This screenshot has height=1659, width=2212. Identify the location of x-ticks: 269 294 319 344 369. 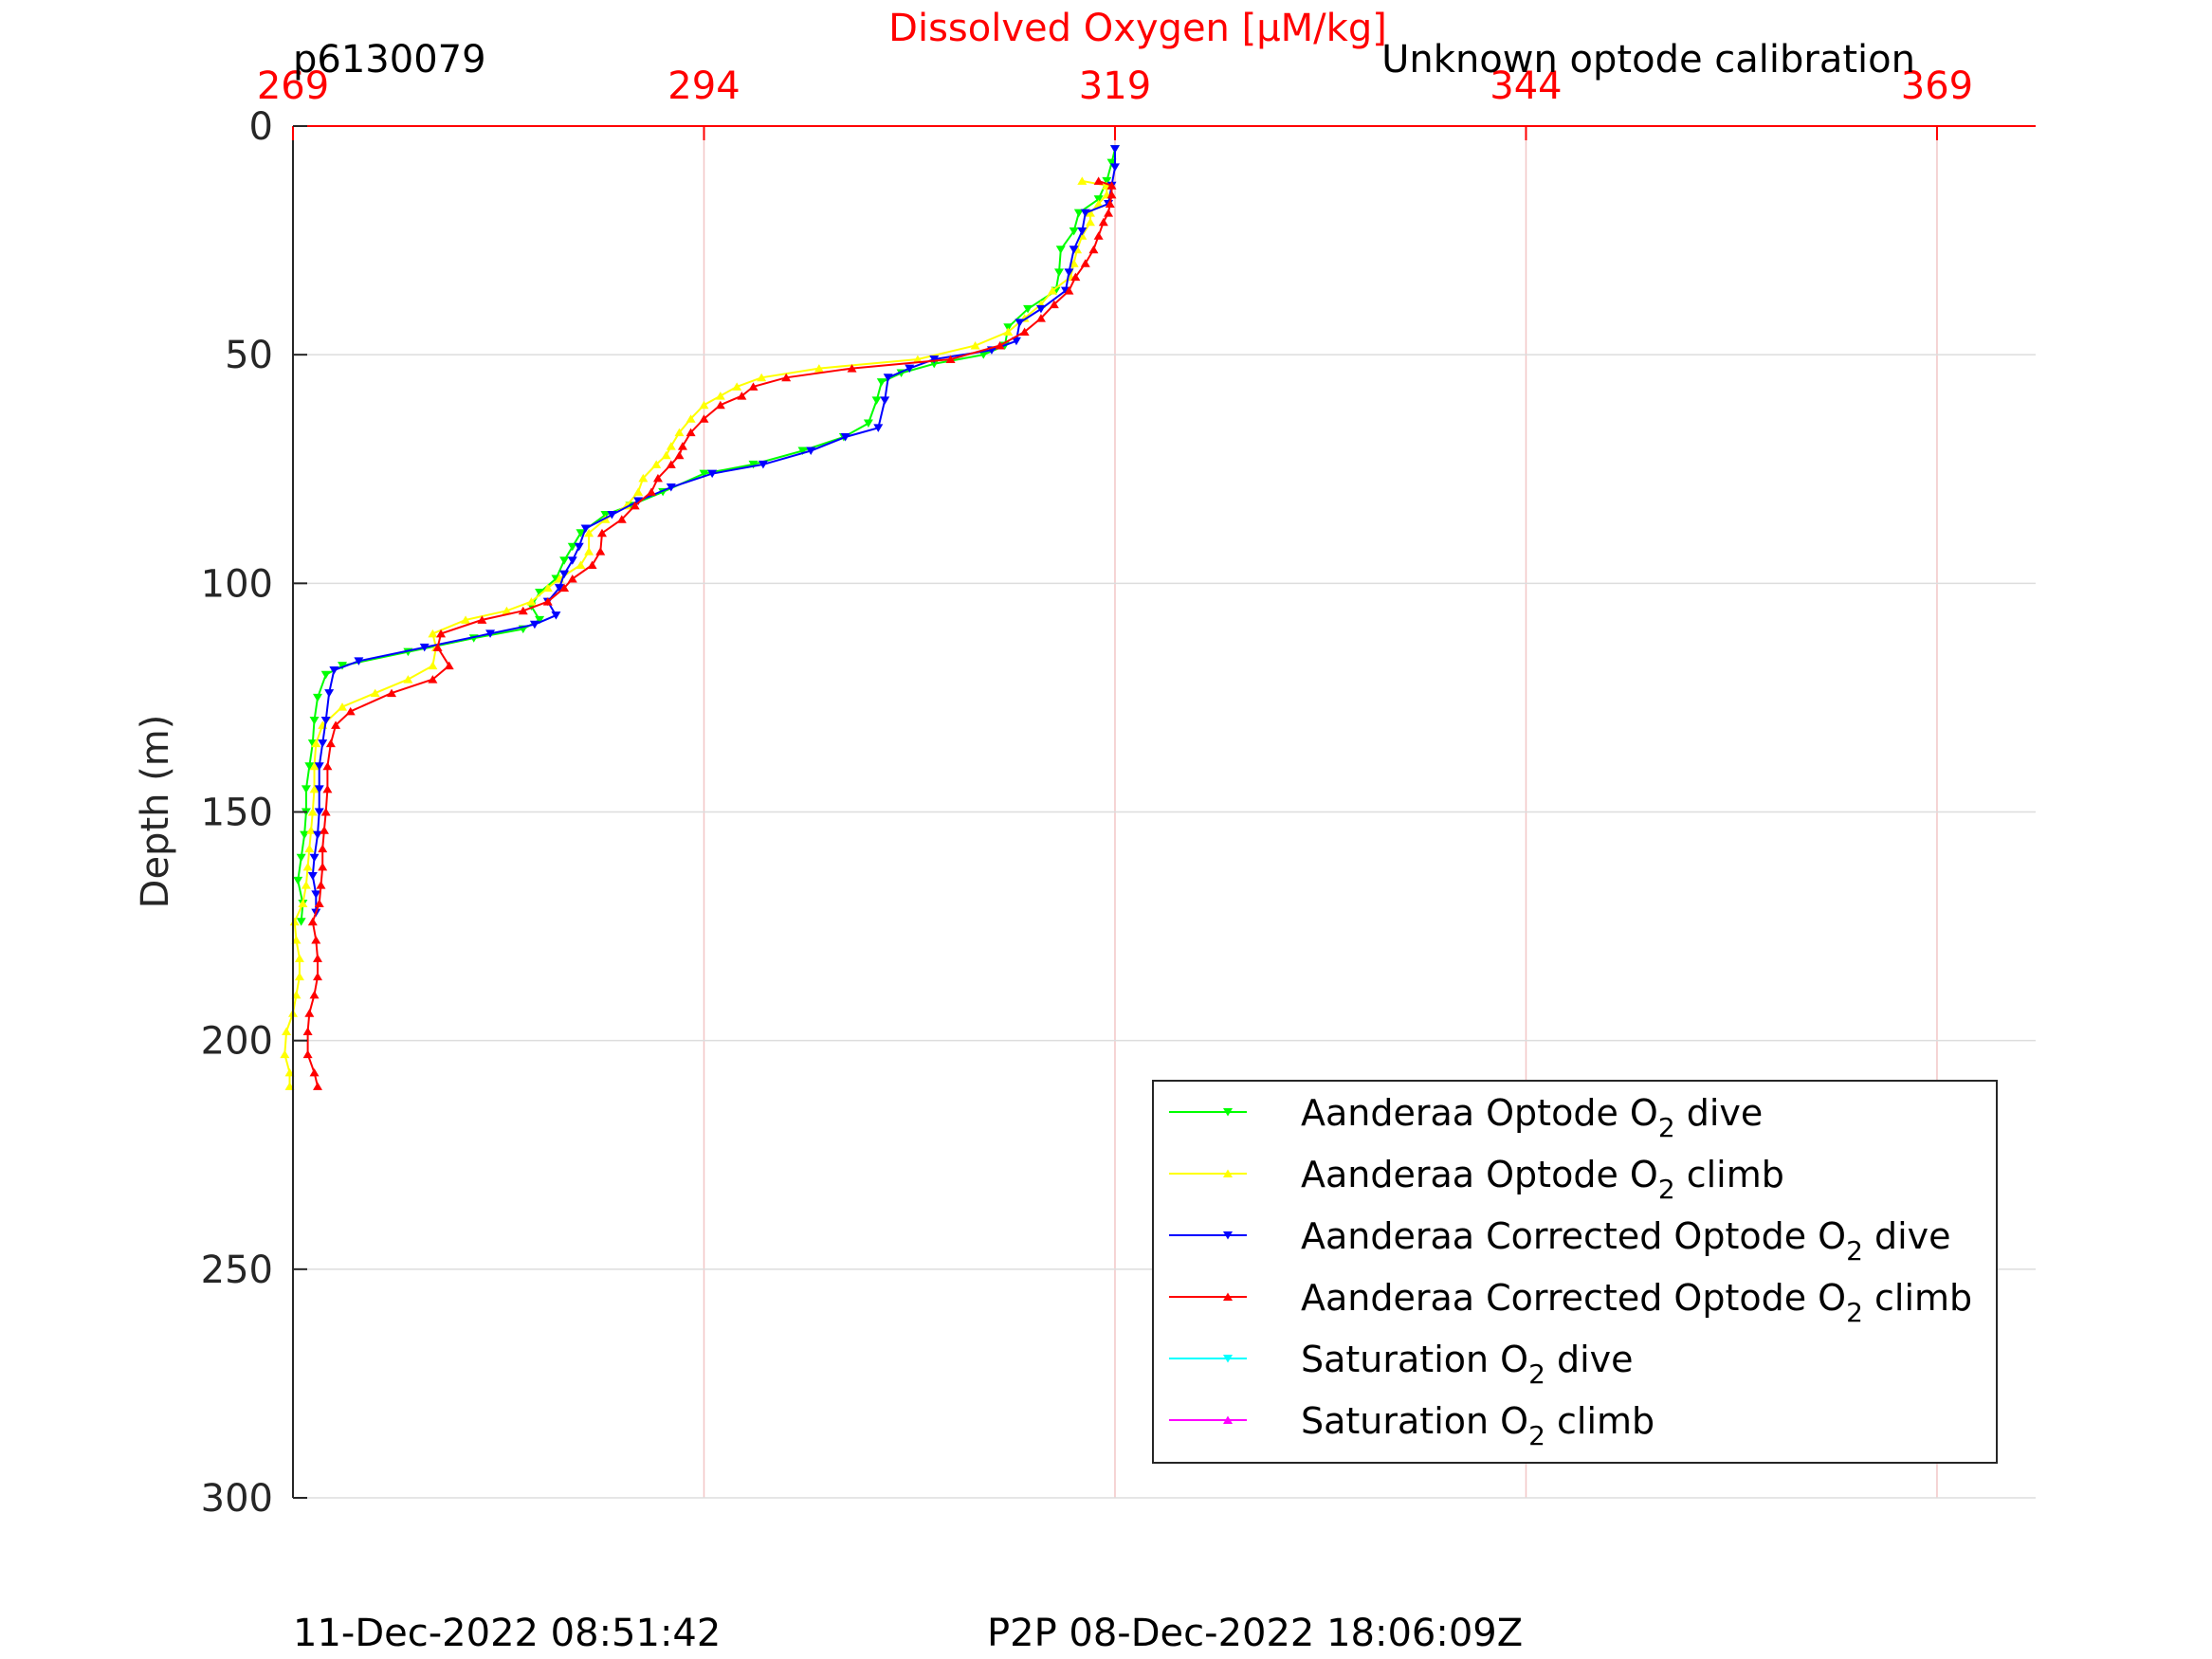
(1115, 102).